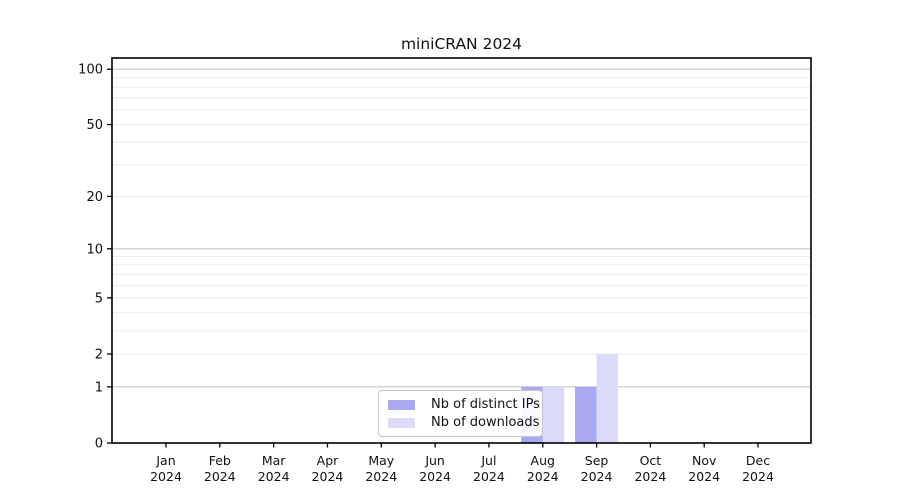 This screenshot has height=500, width=900. Describe the element at coordinates (165, 460) in the screenshot. I see `x-tick-label-month: Jan` at that location.